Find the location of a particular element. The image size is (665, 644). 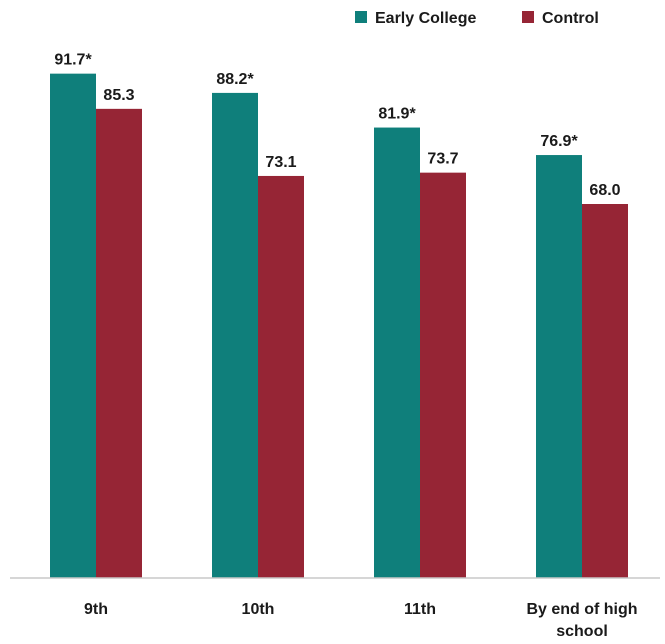

data-label: 76.9* is located at coordinates (559, 141).